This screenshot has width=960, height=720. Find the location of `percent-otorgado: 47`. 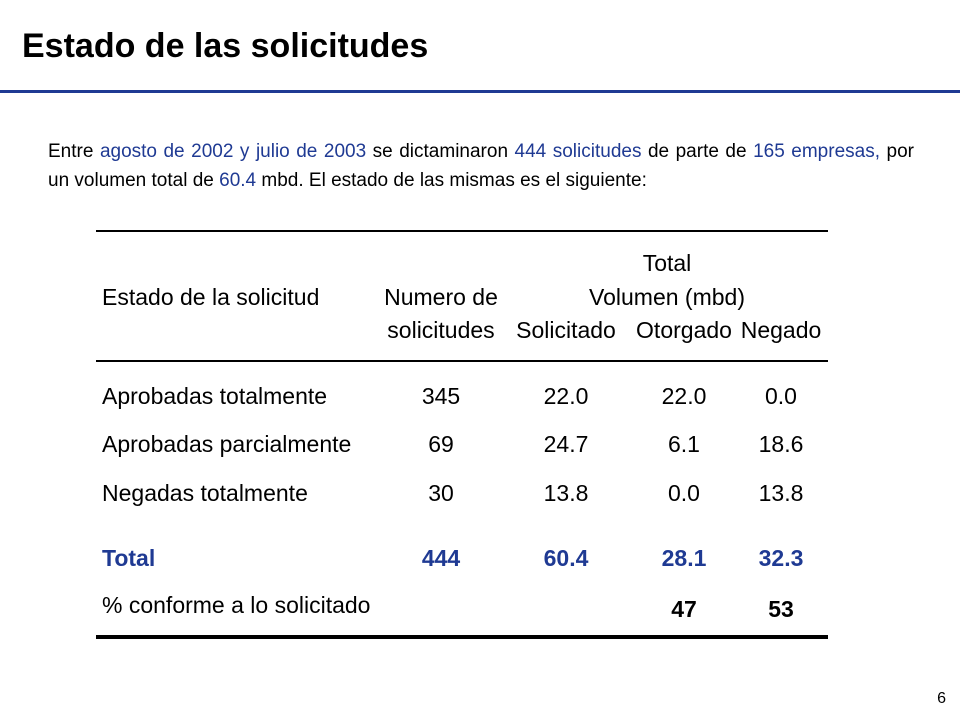

percent-otorgado: 47 is located at coordinates (684, 609).